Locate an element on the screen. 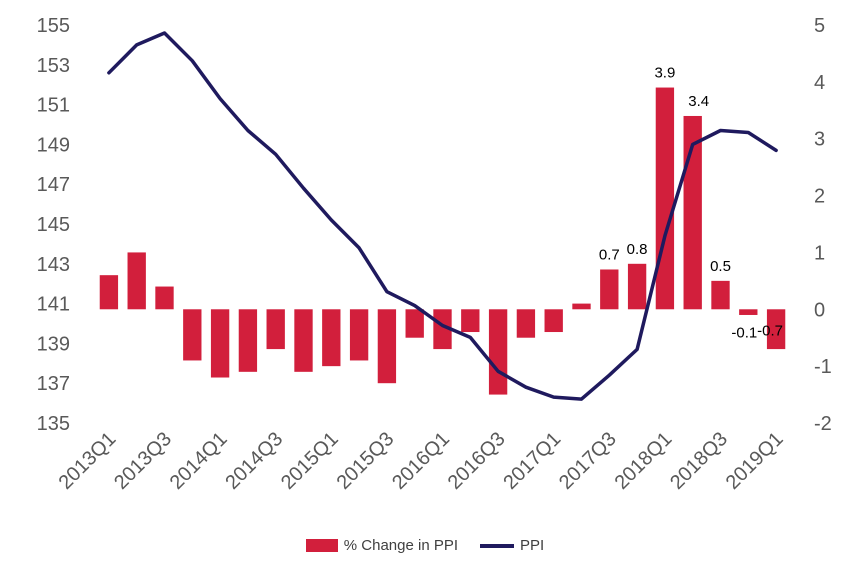  y-right-tick-label: 1 is located at coordinates (819, 253).